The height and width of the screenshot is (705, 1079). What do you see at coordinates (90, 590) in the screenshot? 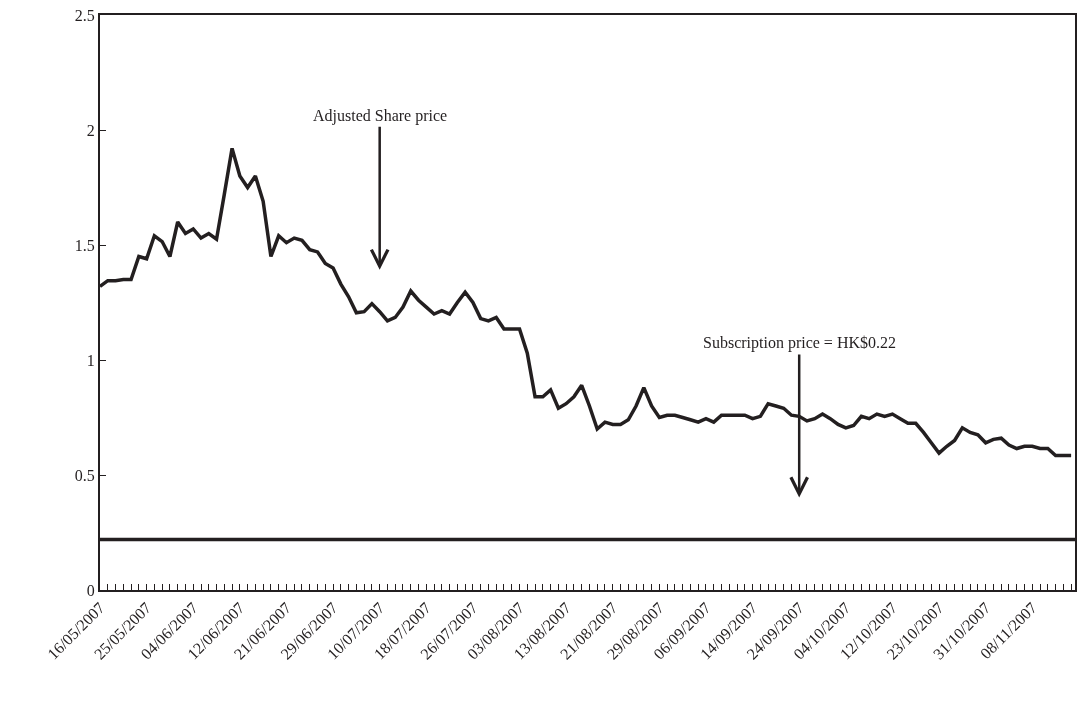
I see `y-tick-label: 0` at bounding box center [90, 590].